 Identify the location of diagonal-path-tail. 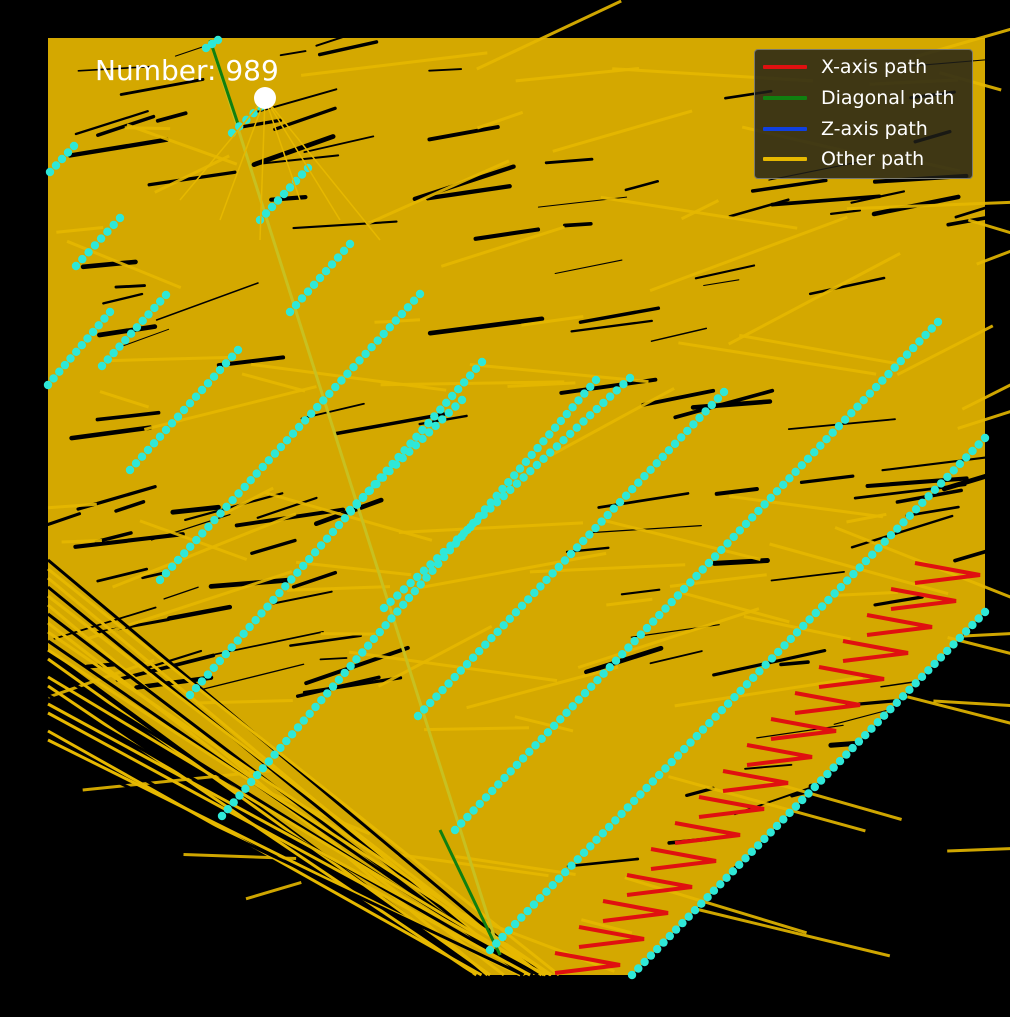
(470, 892).